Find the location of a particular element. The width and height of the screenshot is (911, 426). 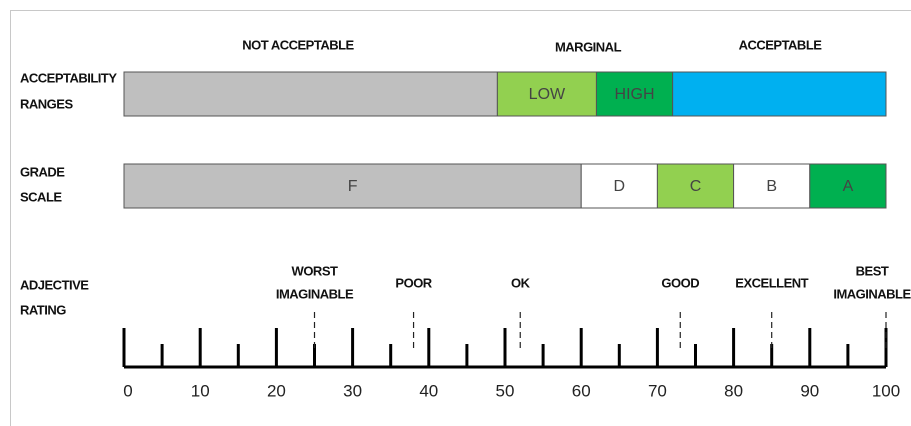

row-label: RATING is located at coordinates (43, 309).